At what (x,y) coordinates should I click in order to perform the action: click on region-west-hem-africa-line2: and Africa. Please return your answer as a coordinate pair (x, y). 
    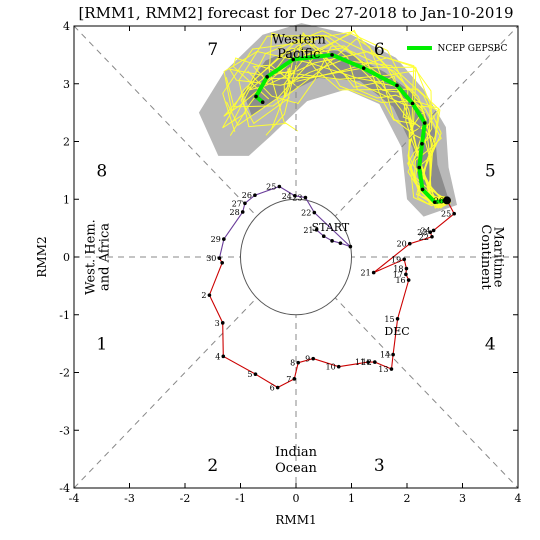
    Looking at the image, I should click on (104, 257).